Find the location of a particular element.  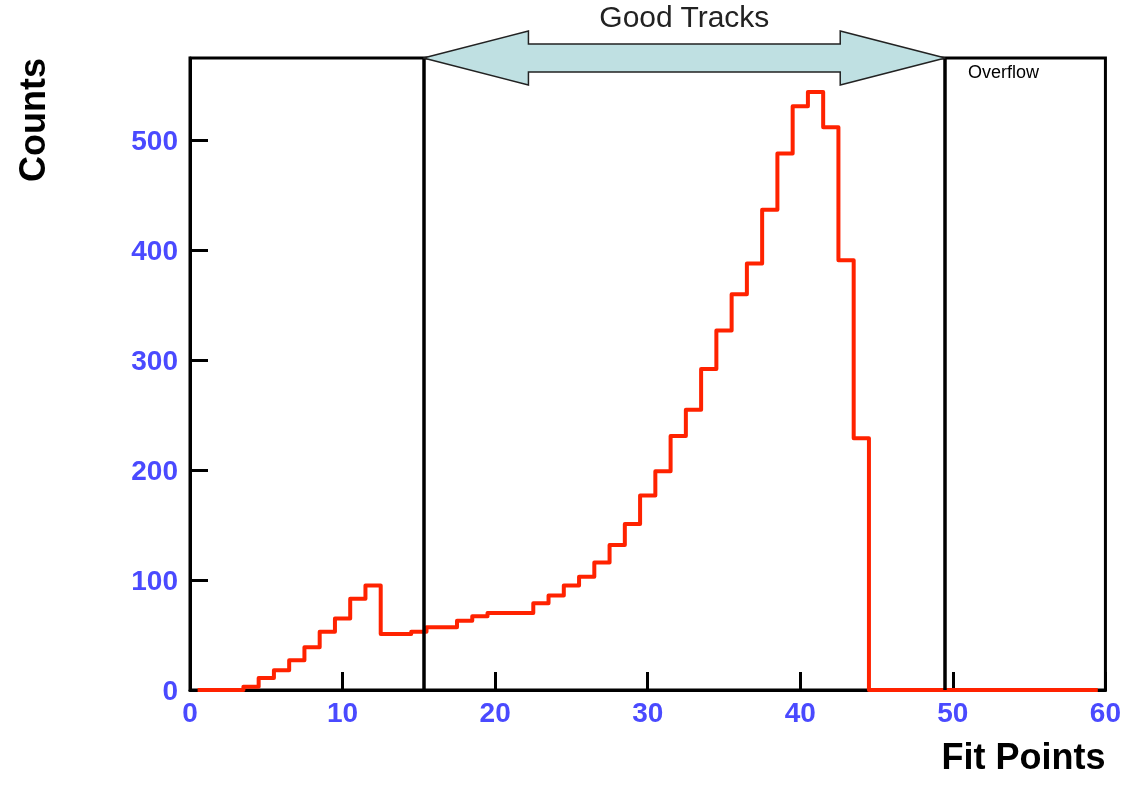

y-tick-label: 0 is located at coordinates (170, 690).